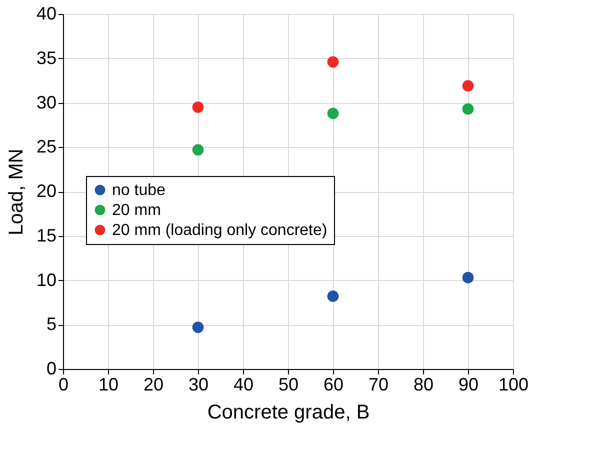  What do you see at coordinates (51, 368) in the screenshot?
I see `y-tick-label: 0` at bounding box center [51, 368].